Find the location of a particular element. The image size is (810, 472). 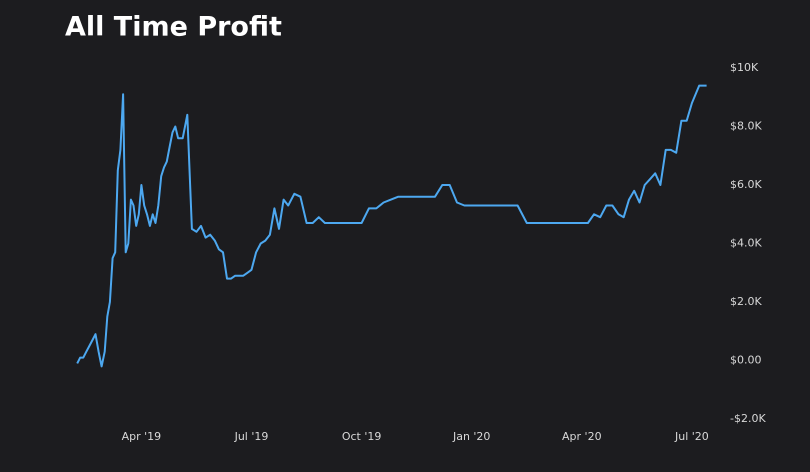

y-tick-label: $6.0K is located at coordinates (746, 184).